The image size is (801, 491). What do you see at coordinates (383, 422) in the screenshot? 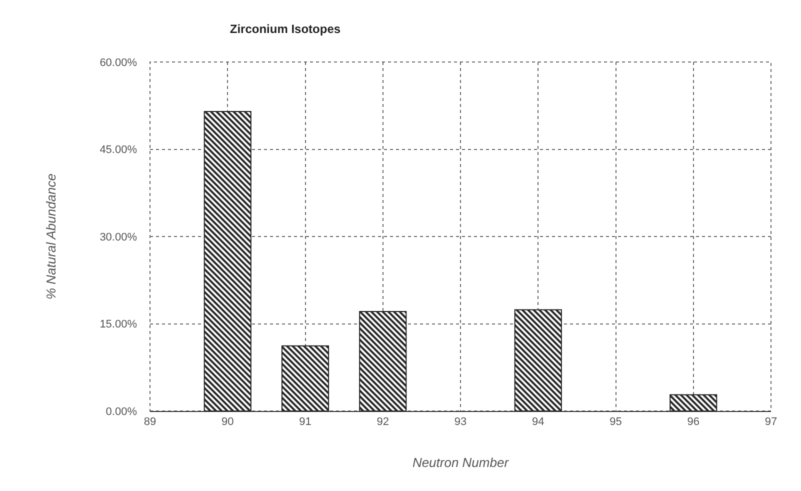
I see `x-tick-label: 92` at bounding box center [383, 422].